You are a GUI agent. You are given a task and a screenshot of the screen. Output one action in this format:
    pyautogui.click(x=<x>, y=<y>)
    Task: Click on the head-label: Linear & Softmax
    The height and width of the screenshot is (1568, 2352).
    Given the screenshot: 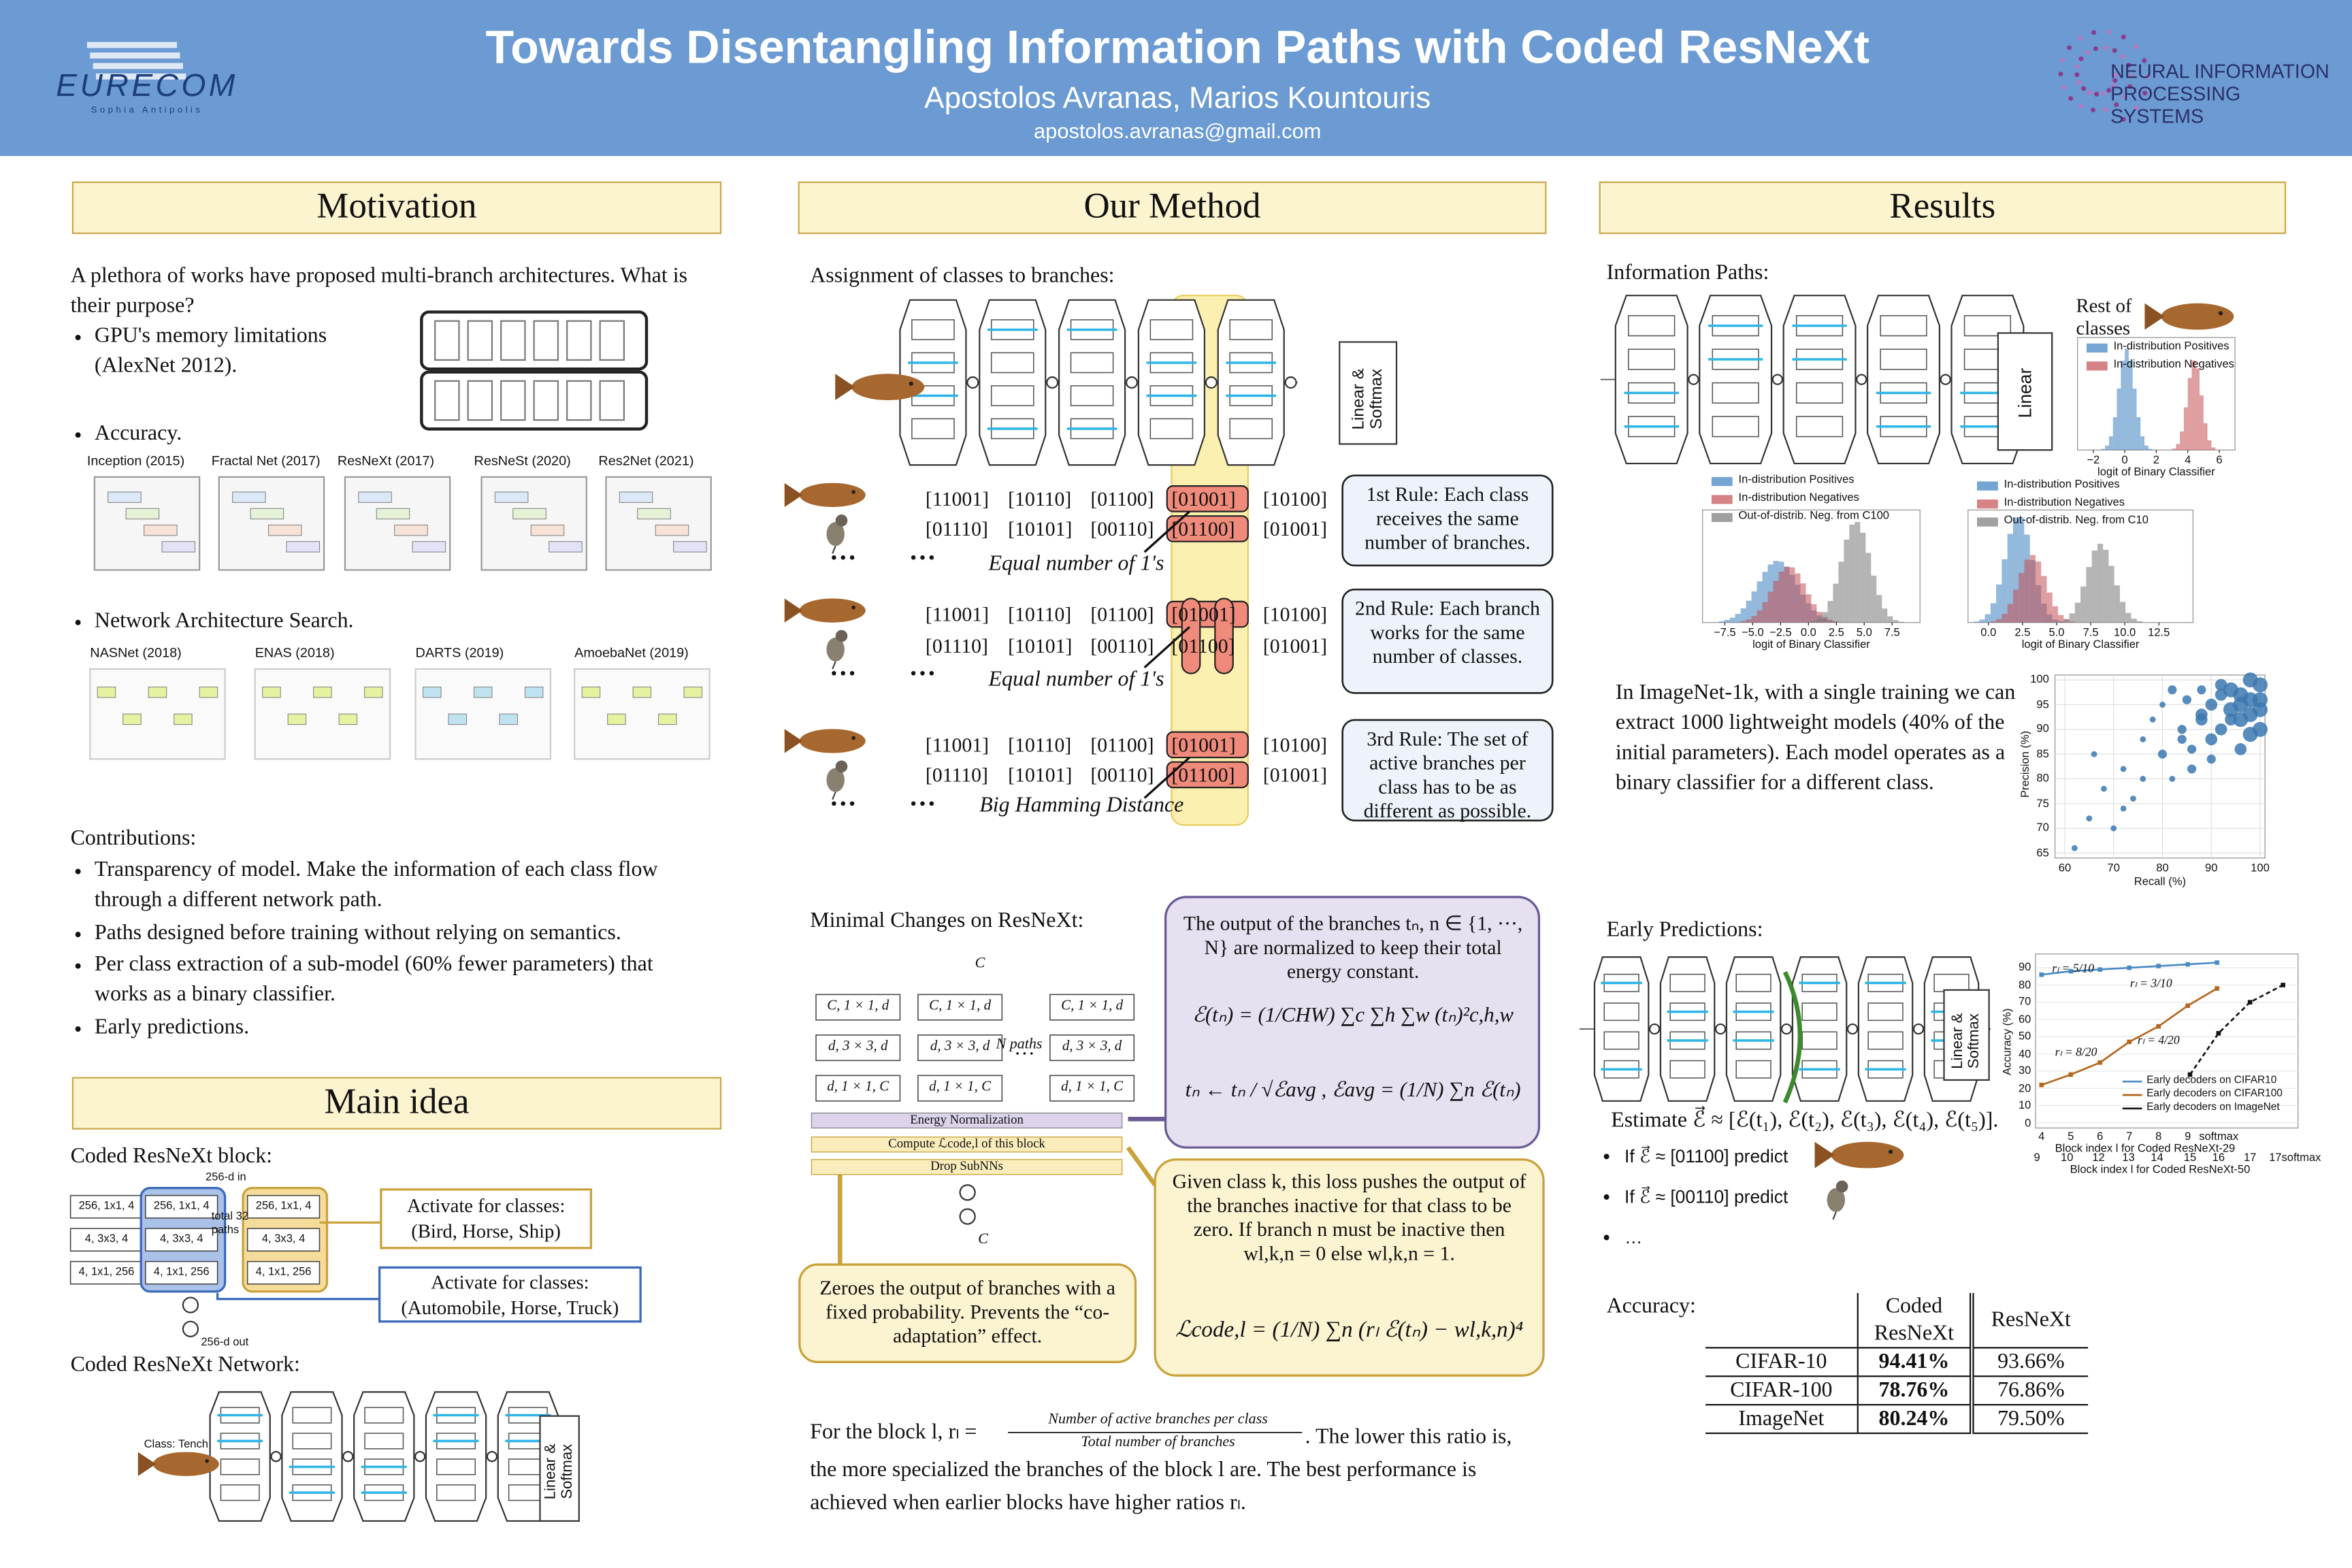 What is the action you would take?
    pyautogui.click(x=1967, y=1041)
    